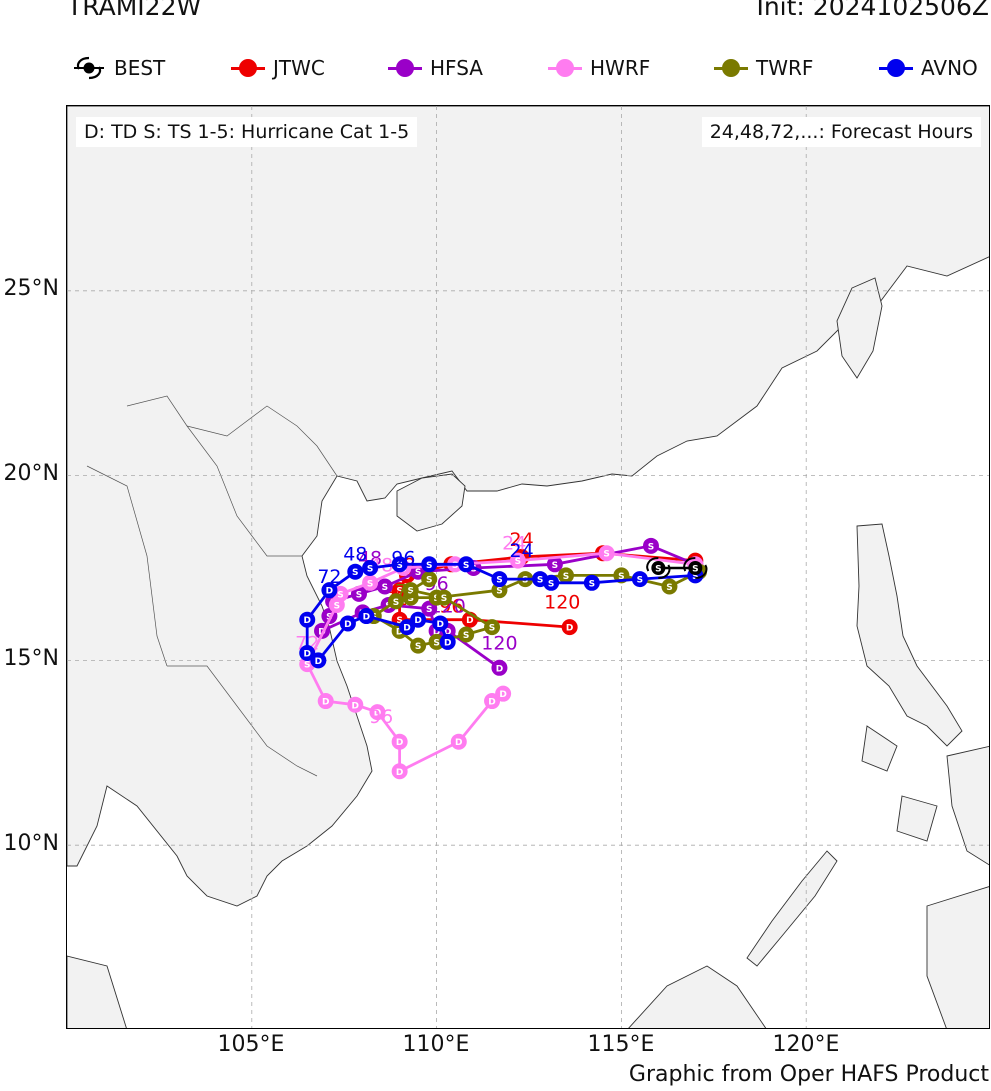 This screenshot has width=991, height=1091. Describe the element at coordinates (562, 603) in the screenshot. I see `forecast-hour-label: 120` at that location.